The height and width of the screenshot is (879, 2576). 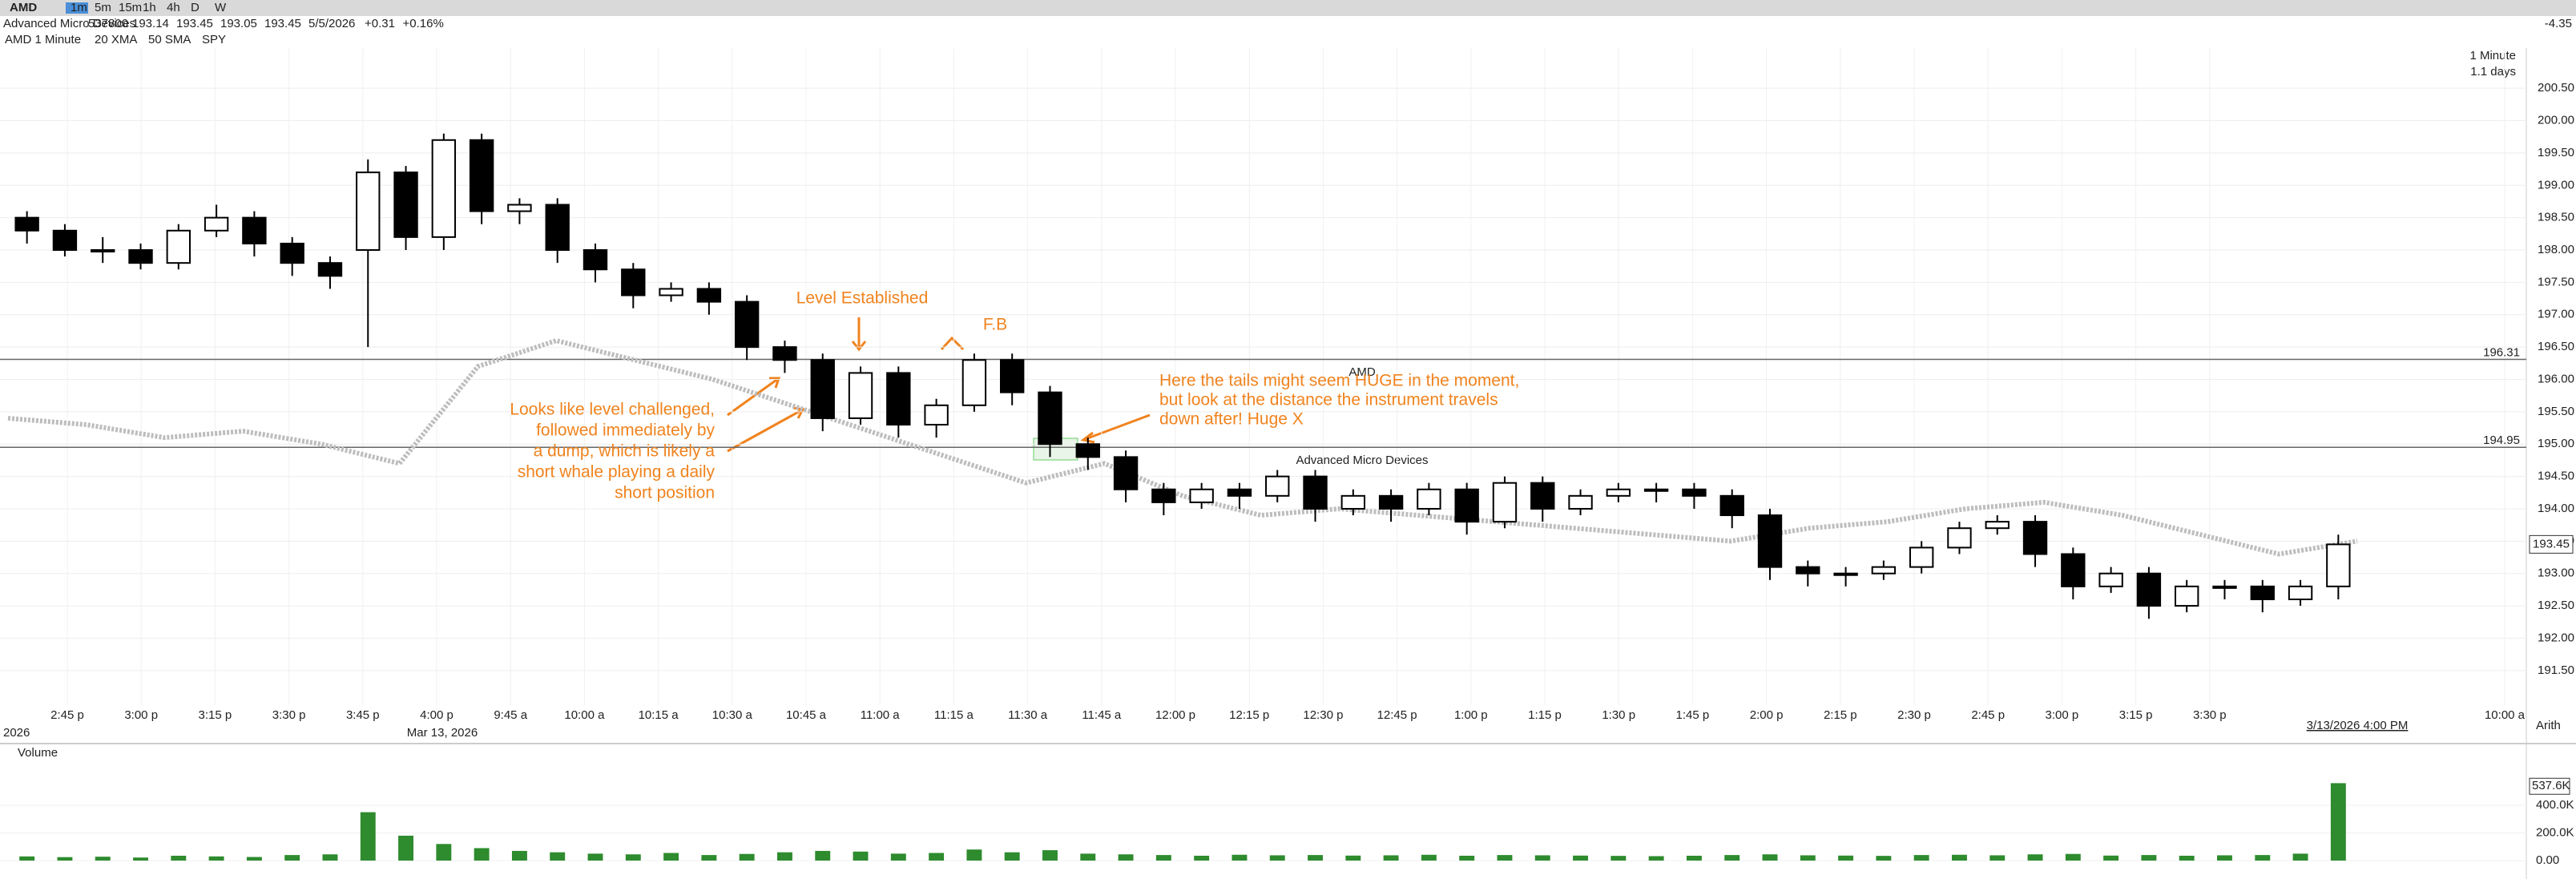 I want to click on timeframe-button: 15m, so click(x=130, y=7).